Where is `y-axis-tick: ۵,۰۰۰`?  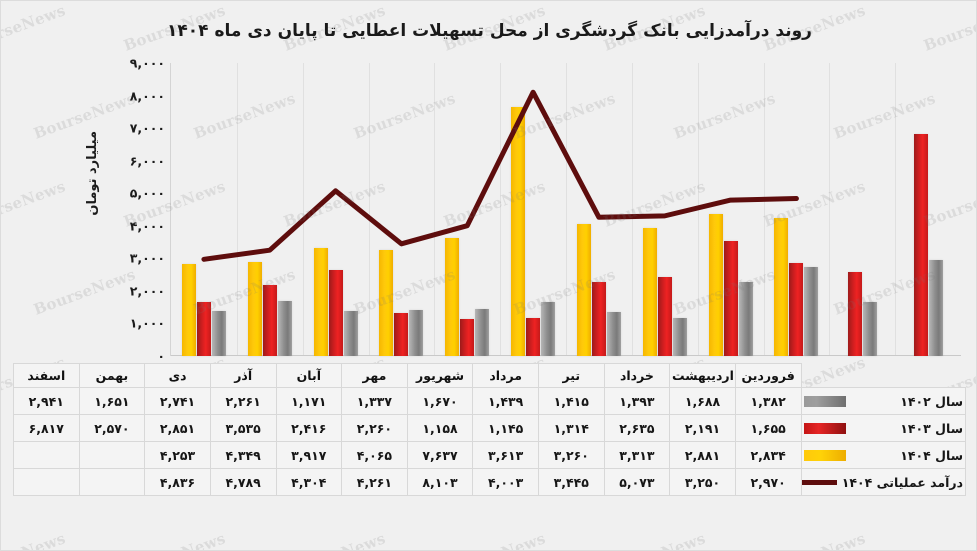 y-axis-tick: ۵,۰۰۰ is located at coordinates (147, 193).